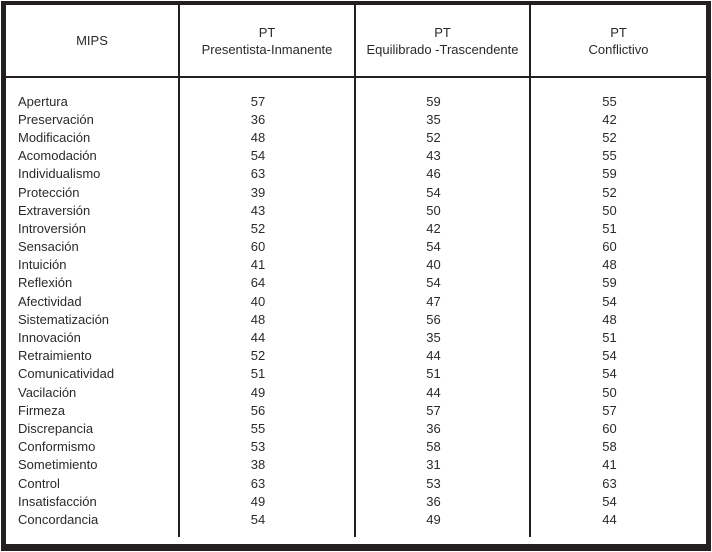  I want to click on mips-scale-label: Individualismo, so click(59, 174).